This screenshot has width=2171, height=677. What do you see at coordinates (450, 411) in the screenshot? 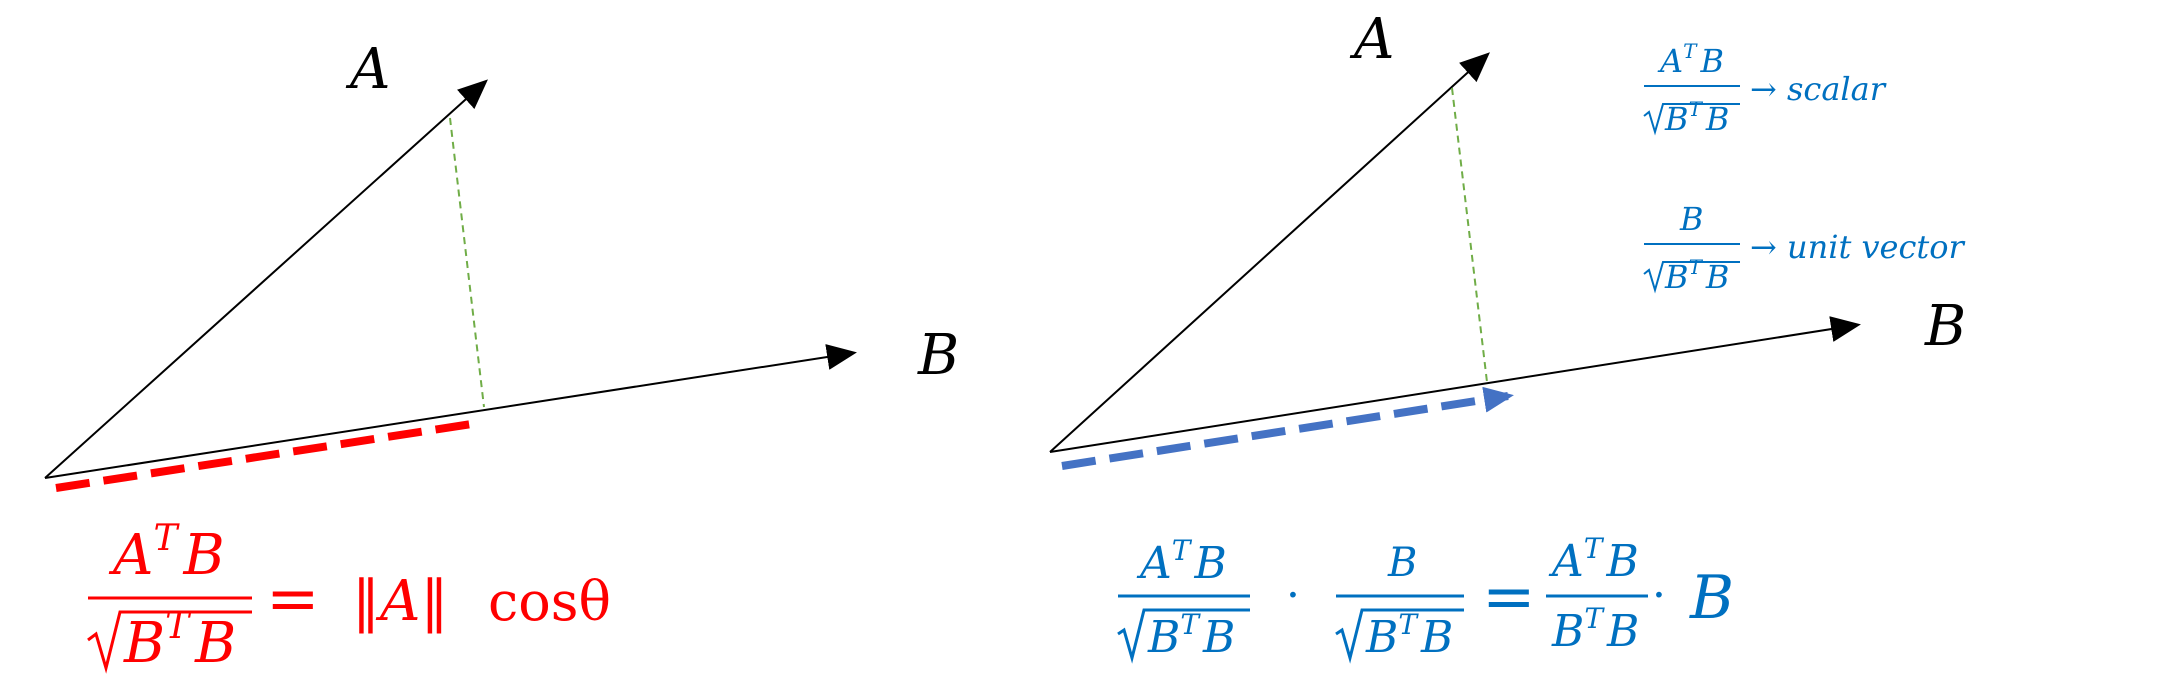
I see `left-vector-b` at bounding box center [450, 411].